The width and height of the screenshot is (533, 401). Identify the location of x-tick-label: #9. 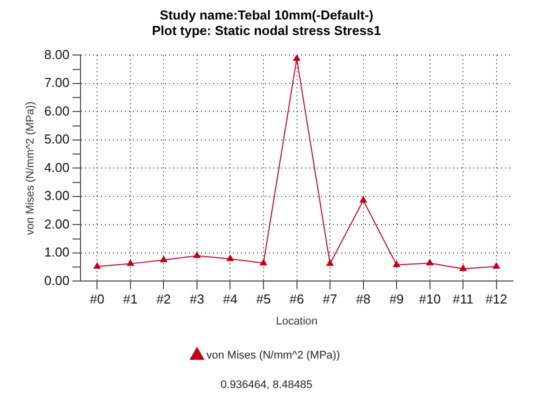
(396, 299).